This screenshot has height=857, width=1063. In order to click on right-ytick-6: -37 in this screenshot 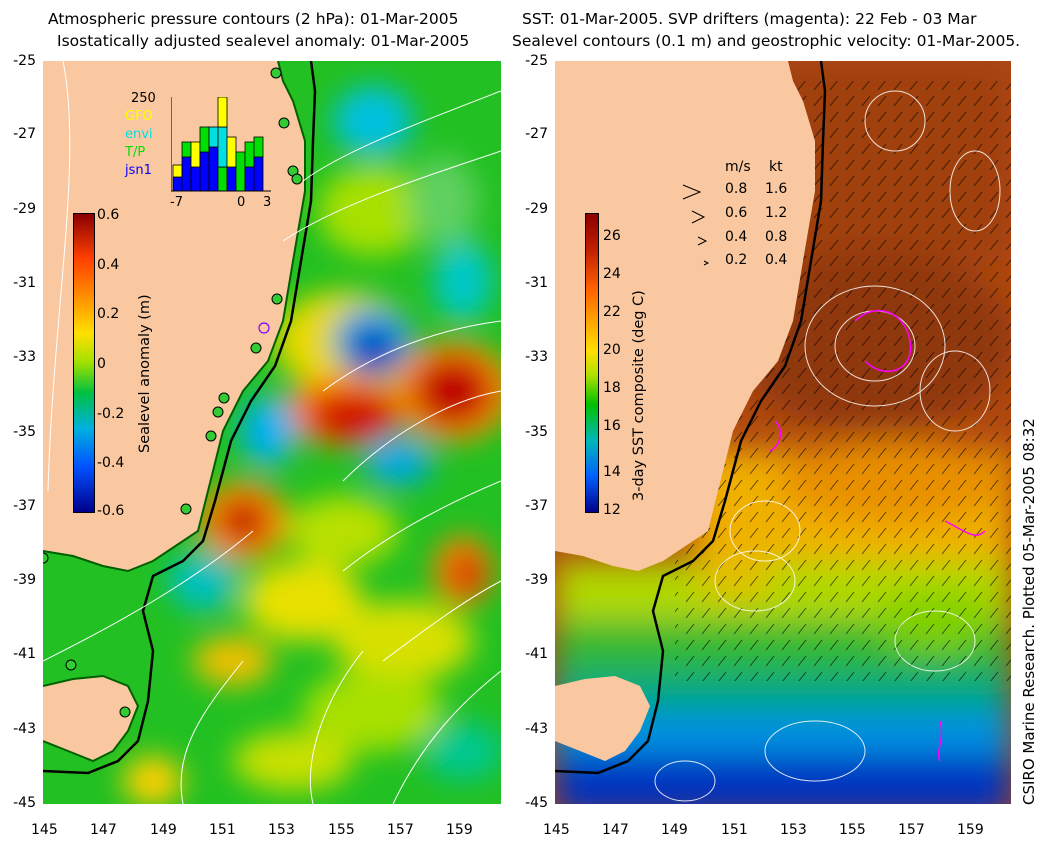, I will do `click(536, 506)`.